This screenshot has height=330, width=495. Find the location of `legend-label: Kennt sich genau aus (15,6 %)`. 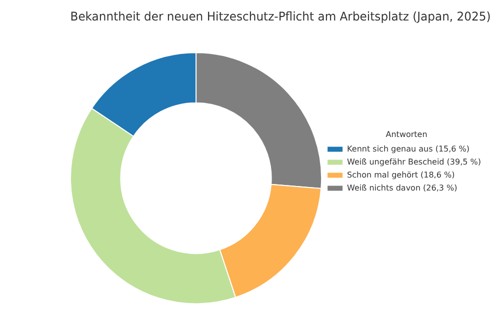

legend-label: Kennt sich genau aus (15,6 %) is located at coordinates (408, 149).